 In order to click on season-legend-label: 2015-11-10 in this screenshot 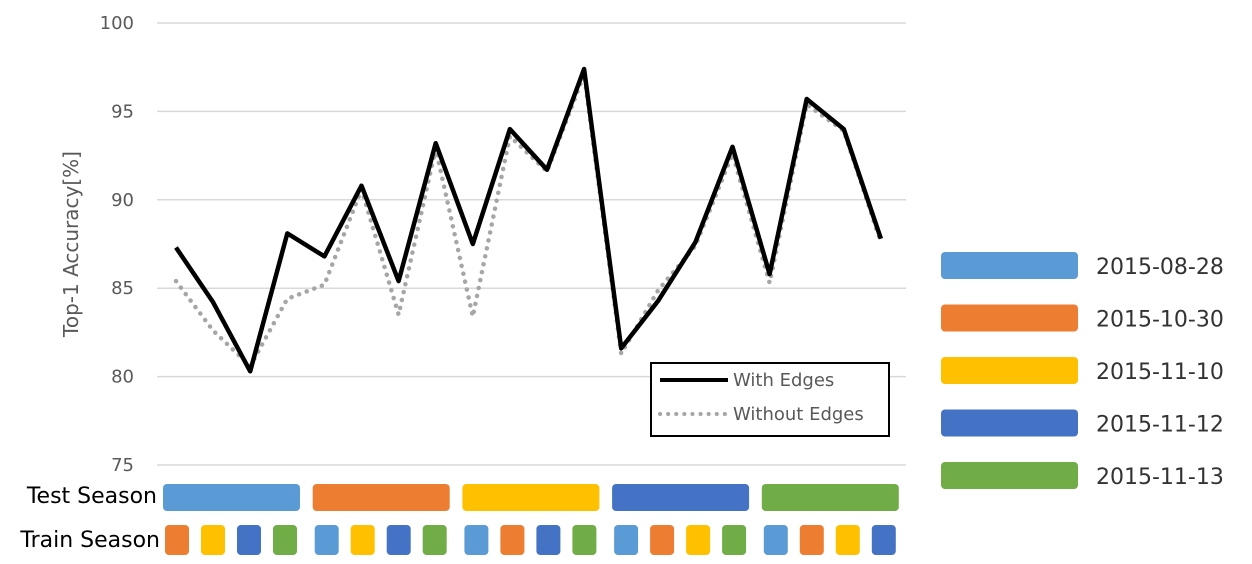, I will do `click(1160, 372)`.